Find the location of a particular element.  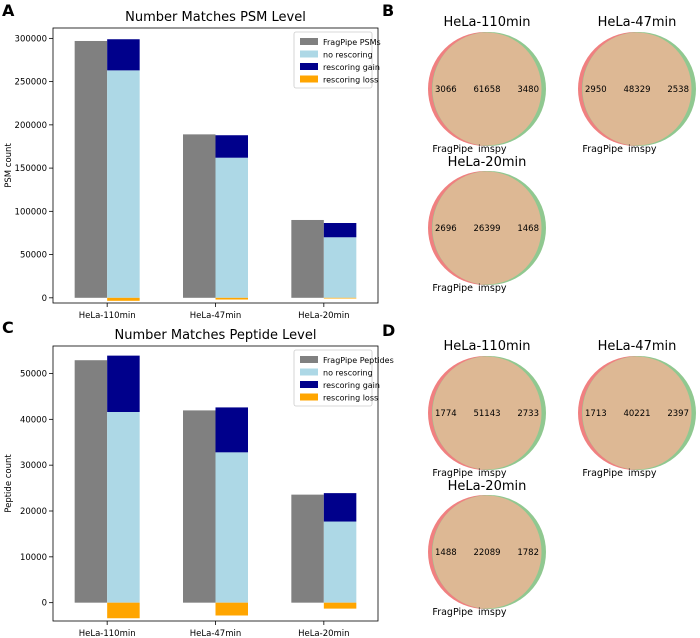

venn-count-overlap: 26399 is located at coordinates (486, 229).